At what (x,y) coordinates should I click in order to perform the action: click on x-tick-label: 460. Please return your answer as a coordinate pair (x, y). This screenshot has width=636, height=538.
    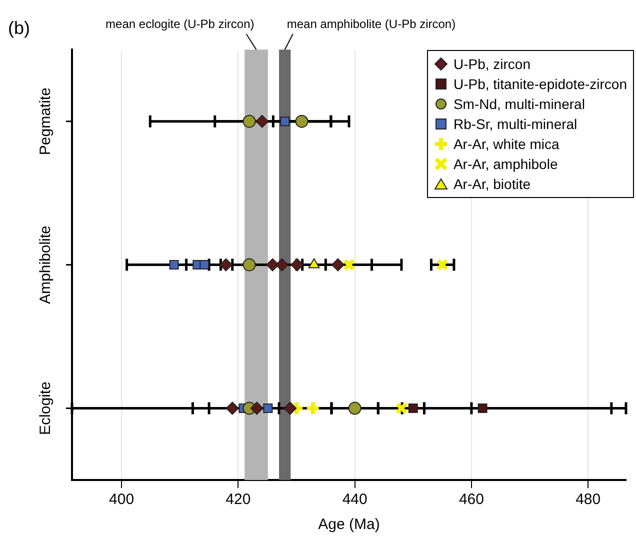
    Looking at the image, I should click on (471, 499).